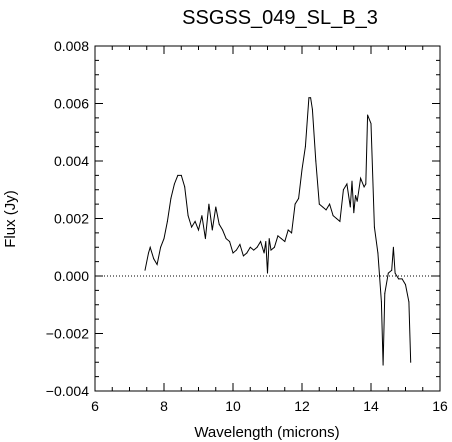 The image size is (452, 442). Describe the element at coordinates (71, 46) in the screenshot. I see `y-tick-label: 0.008` at that location.